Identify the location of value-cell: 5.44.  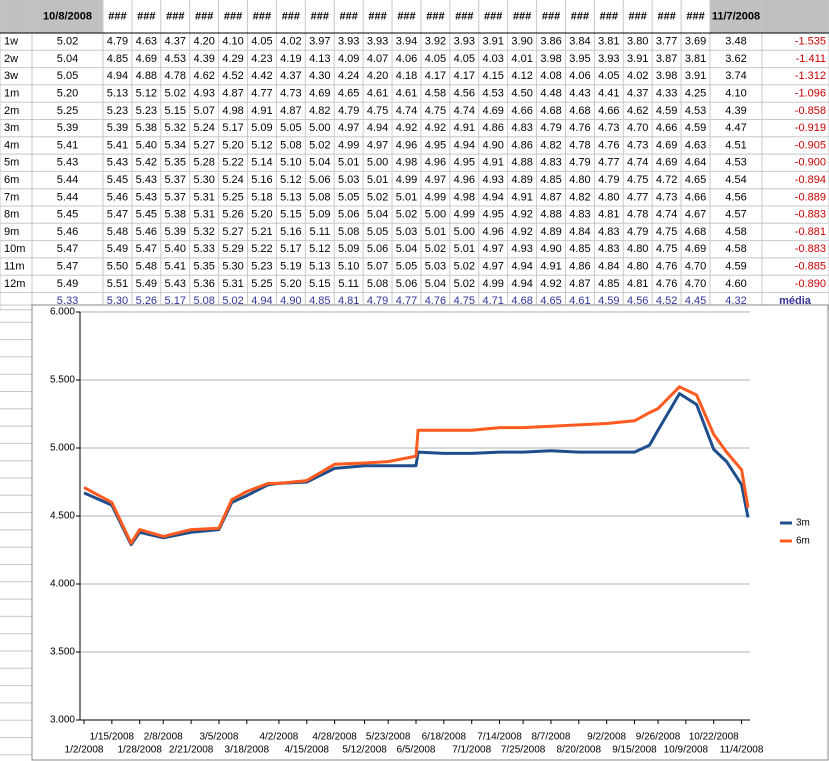
(67, 180).